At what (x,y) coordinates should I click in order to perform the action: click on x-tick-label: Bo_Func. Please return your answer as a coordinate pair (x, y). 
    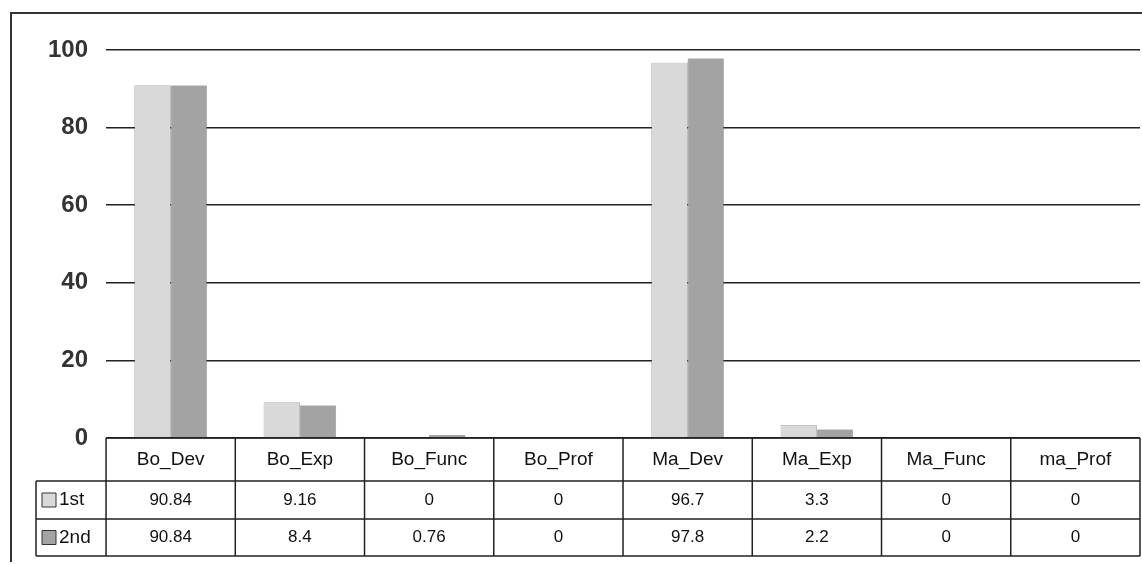
    Looking at the image, I should click on (429, 458).